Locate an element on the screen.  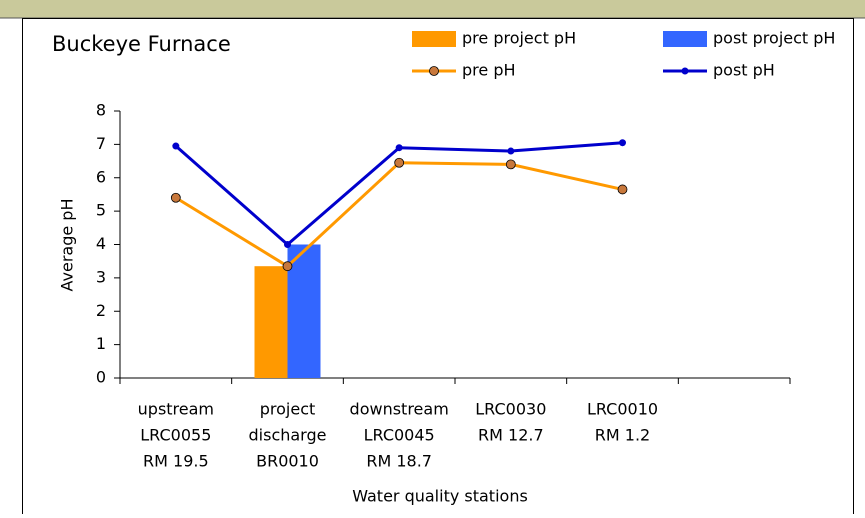
y-tick-label: 5 is located at coordinates (101, 210).